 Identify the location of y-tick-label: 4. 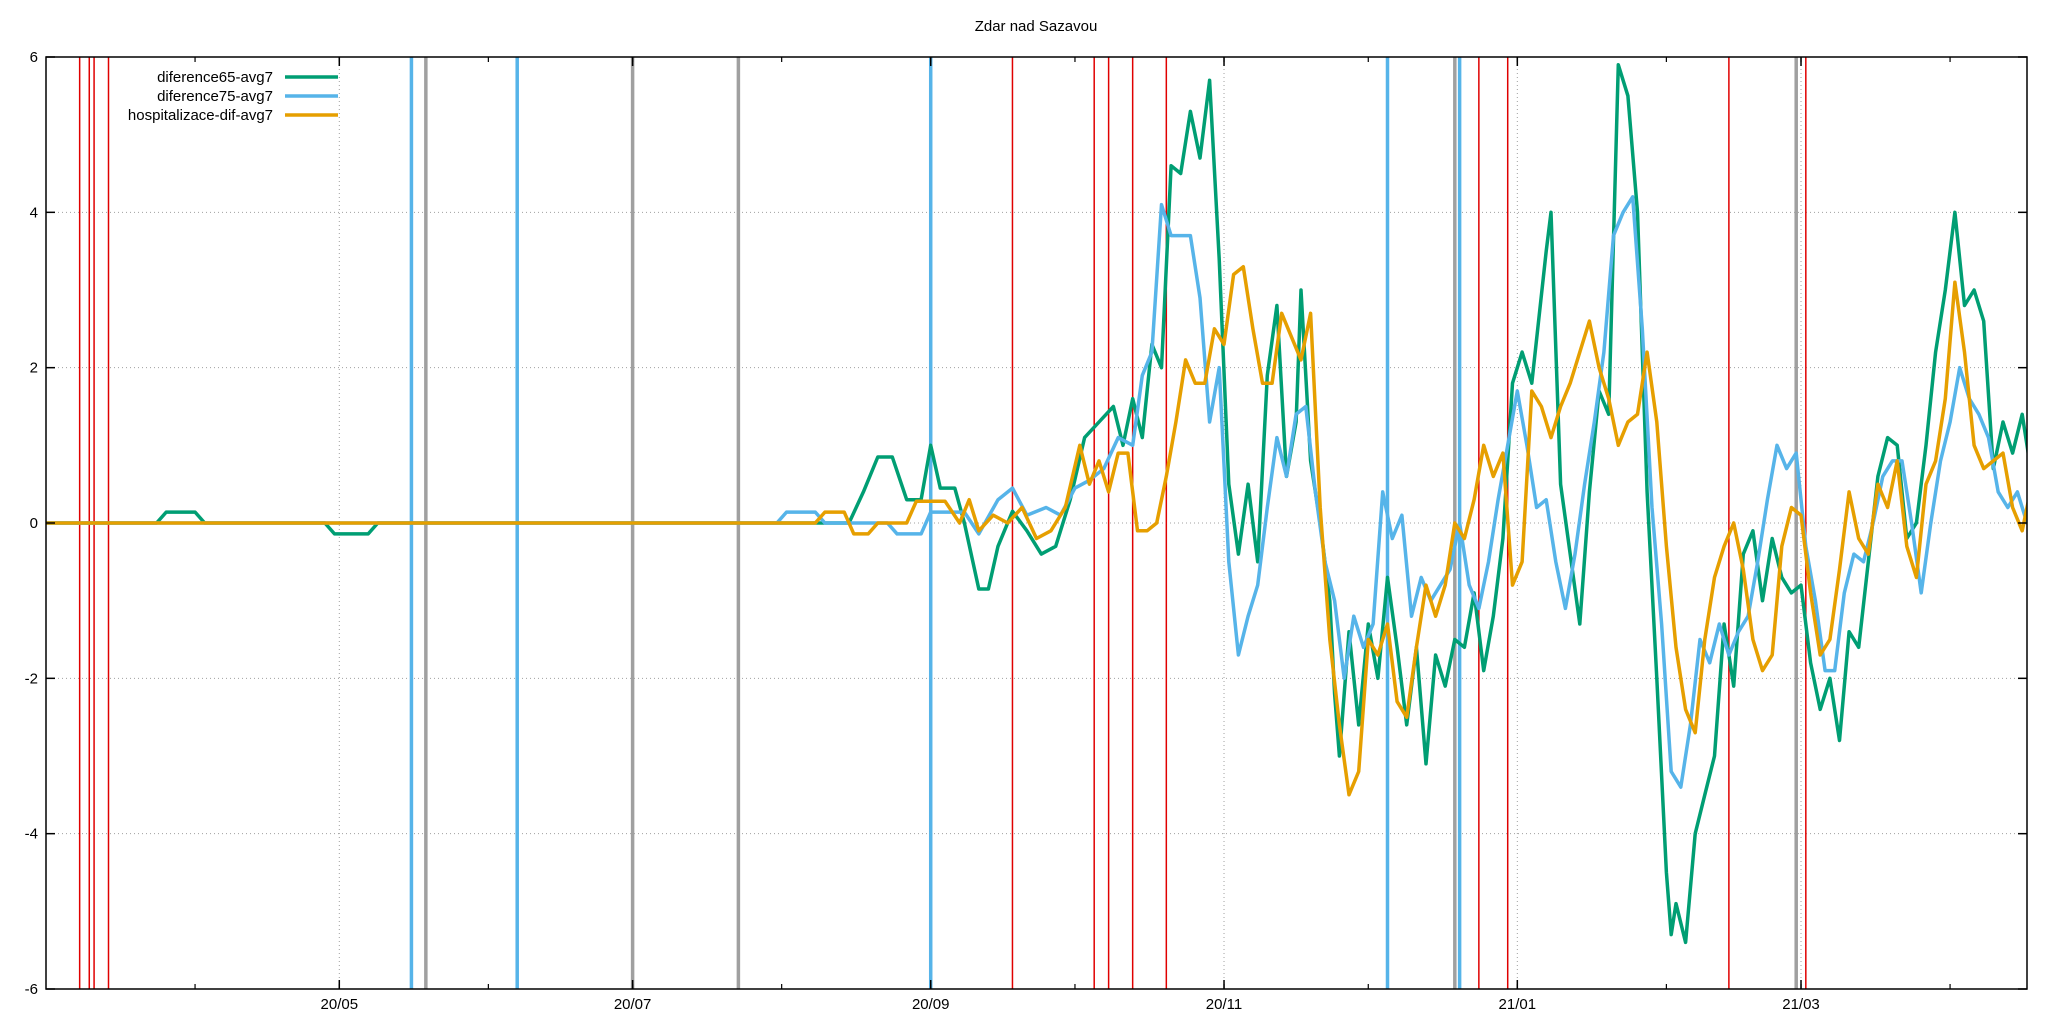
(34, 212).